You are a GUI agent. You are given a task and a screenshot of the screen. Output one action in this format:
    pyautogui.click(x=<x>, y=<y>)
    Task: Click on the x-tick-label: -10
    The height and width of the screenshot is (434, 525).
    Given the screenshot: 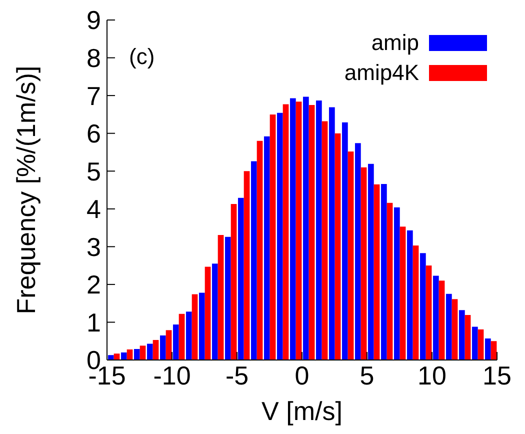 What is the action you would take?
    pyautogui.click(x=172, y=375)
    